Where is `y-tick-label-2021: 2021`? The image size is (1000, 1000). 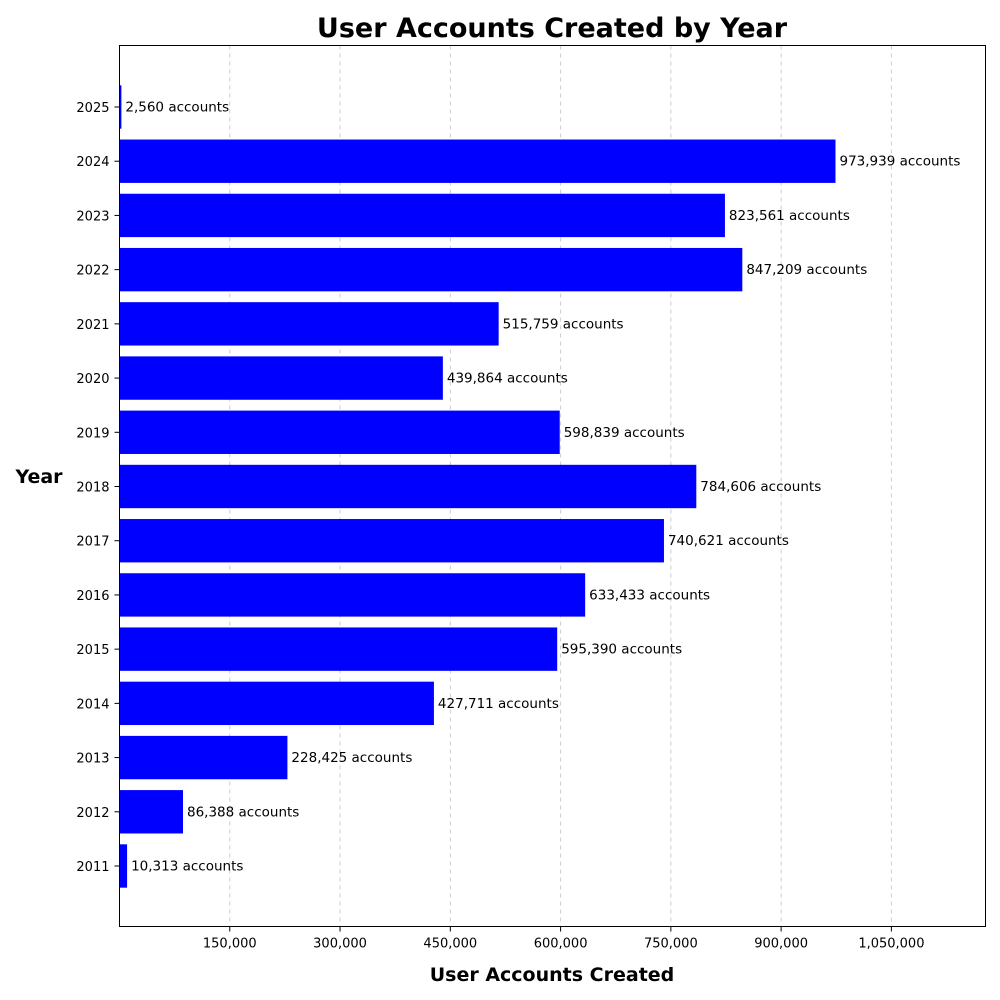
y-tick-label-2021: 2021 is located at coordinates (92, 325).